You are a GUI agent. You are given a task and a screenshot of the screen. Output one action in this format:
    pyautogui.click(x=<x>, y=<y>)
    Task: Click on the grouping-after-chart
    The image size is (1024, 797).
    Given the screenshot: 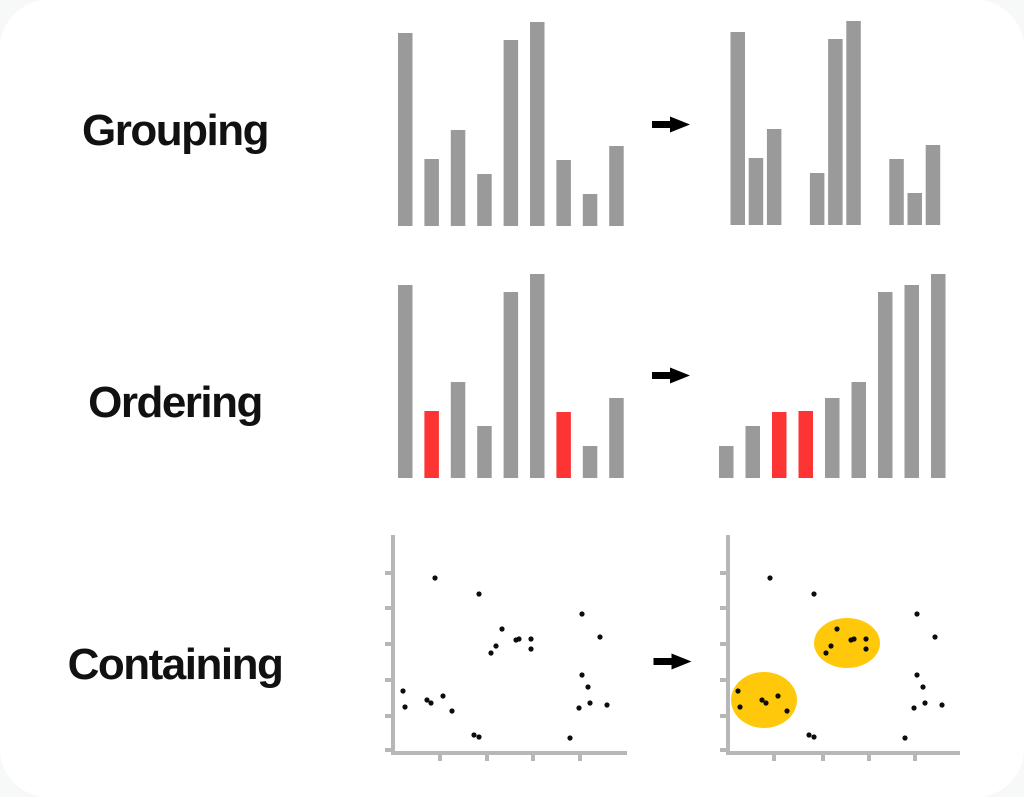 What is the action you would take?
    pyautogui.click(x=835, y=123)
    